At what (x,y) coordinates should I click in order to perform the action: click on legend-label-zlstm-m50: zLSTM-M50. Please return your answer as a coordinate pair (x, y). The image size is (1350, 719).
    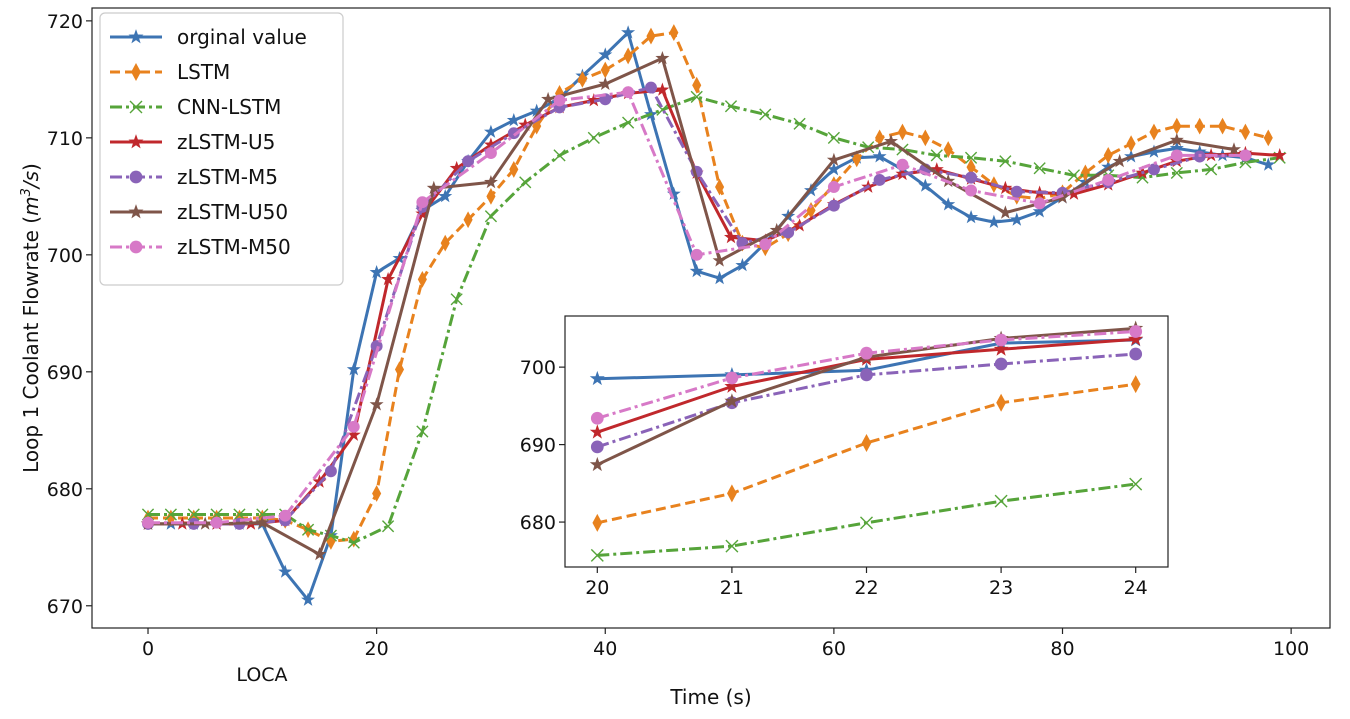
    Looking at the image, I should click on (234, 247).